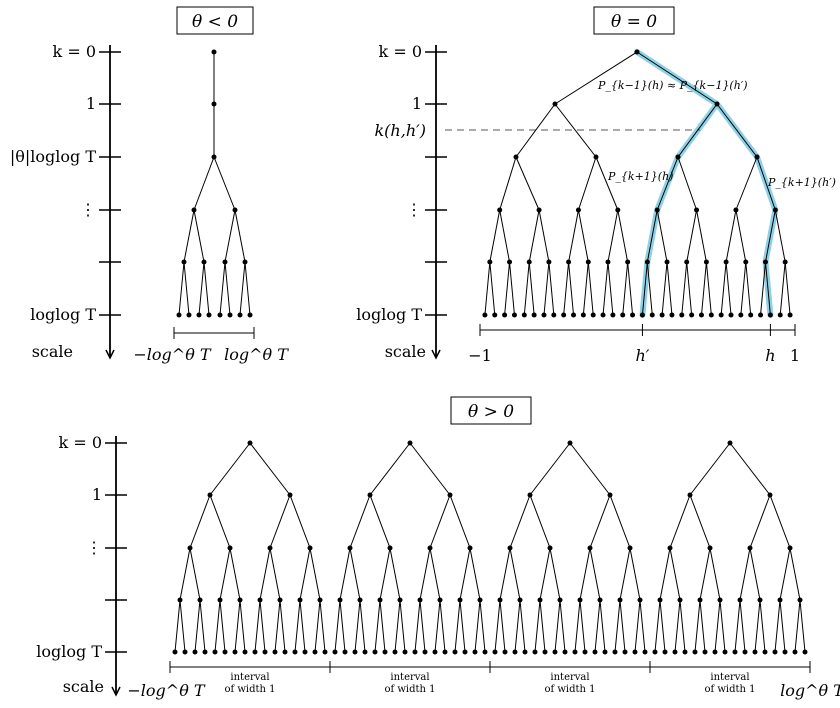  I want to click on scale-label: scale, so click(52, 351).